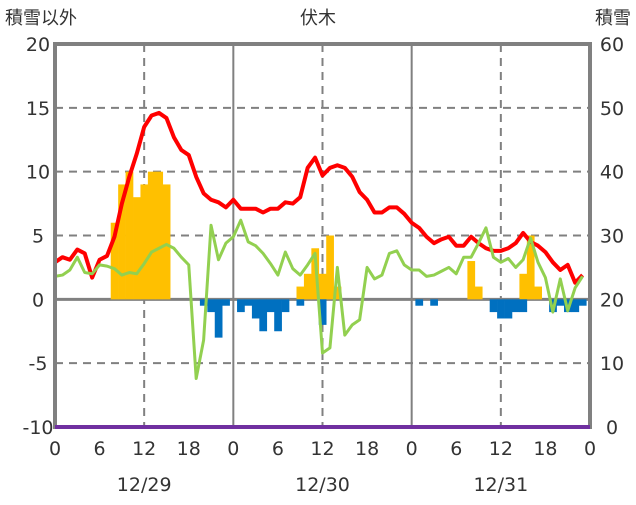 Image resolution: width=636 pixels, height=505 pixels. Describe the element at coordinates (38, 364) in the screenshot. I see `y-tick-left: -5` at that location.